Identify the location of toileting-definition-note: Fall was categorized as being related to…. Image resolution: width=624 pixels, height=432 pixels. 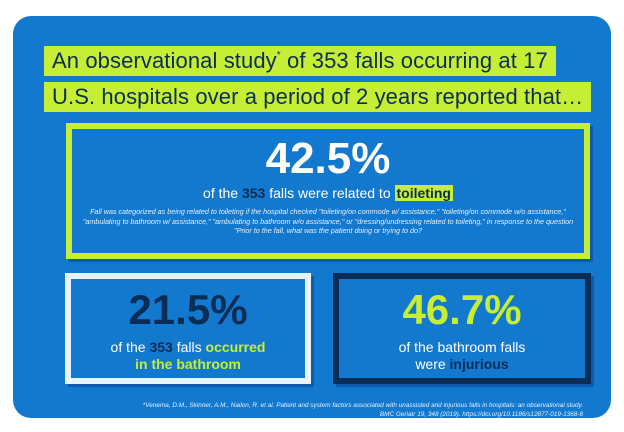
(328, 221).